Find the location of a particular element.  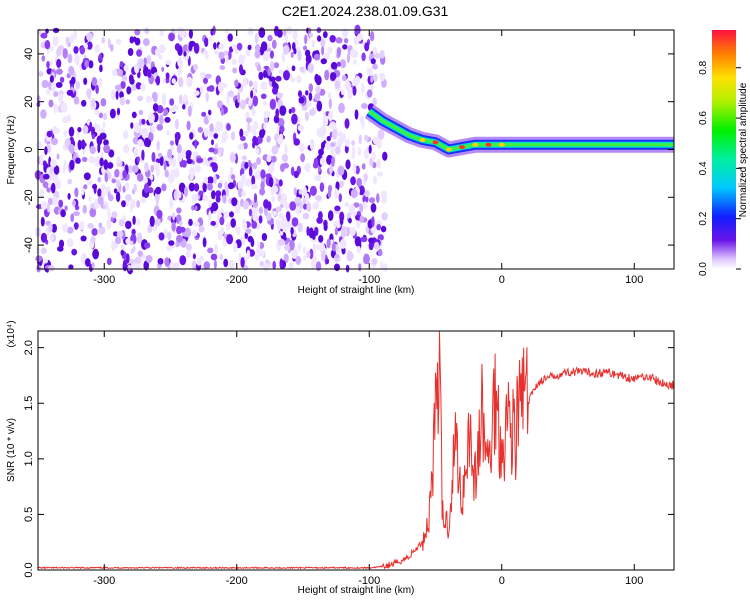

colorbar-tick-label: 0.6 is located at coordinates (703, 118).